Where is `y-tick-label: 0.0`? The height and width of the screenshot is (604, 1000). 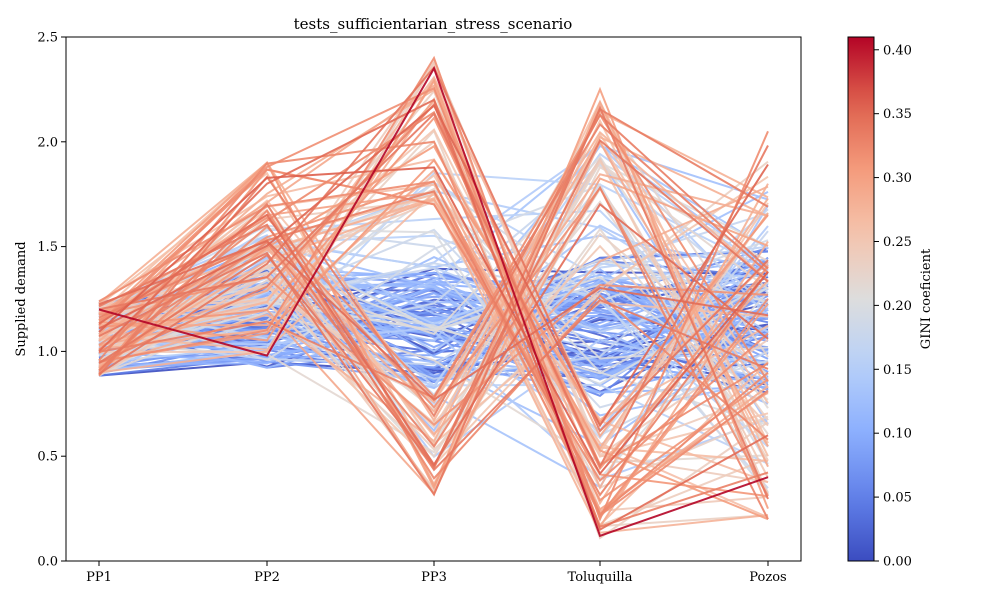 y-tick-label: 0.0 is located at coordinates (47, 562).